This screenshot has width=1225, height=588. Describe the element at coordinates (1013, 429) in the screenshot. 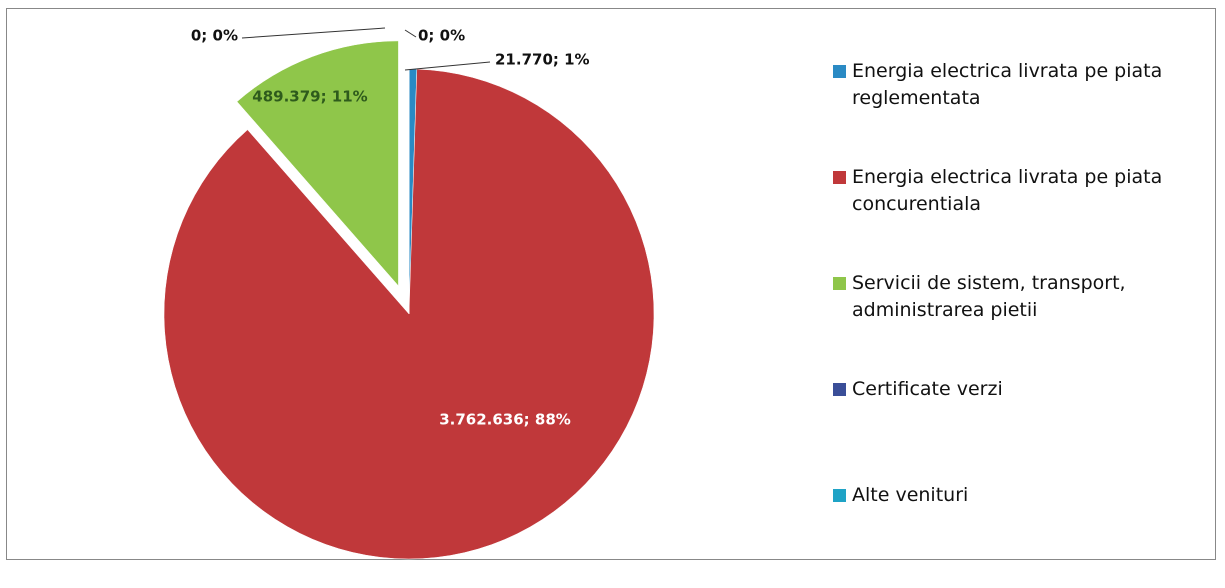

I see `legend-item: Certificate verzi` at that location.